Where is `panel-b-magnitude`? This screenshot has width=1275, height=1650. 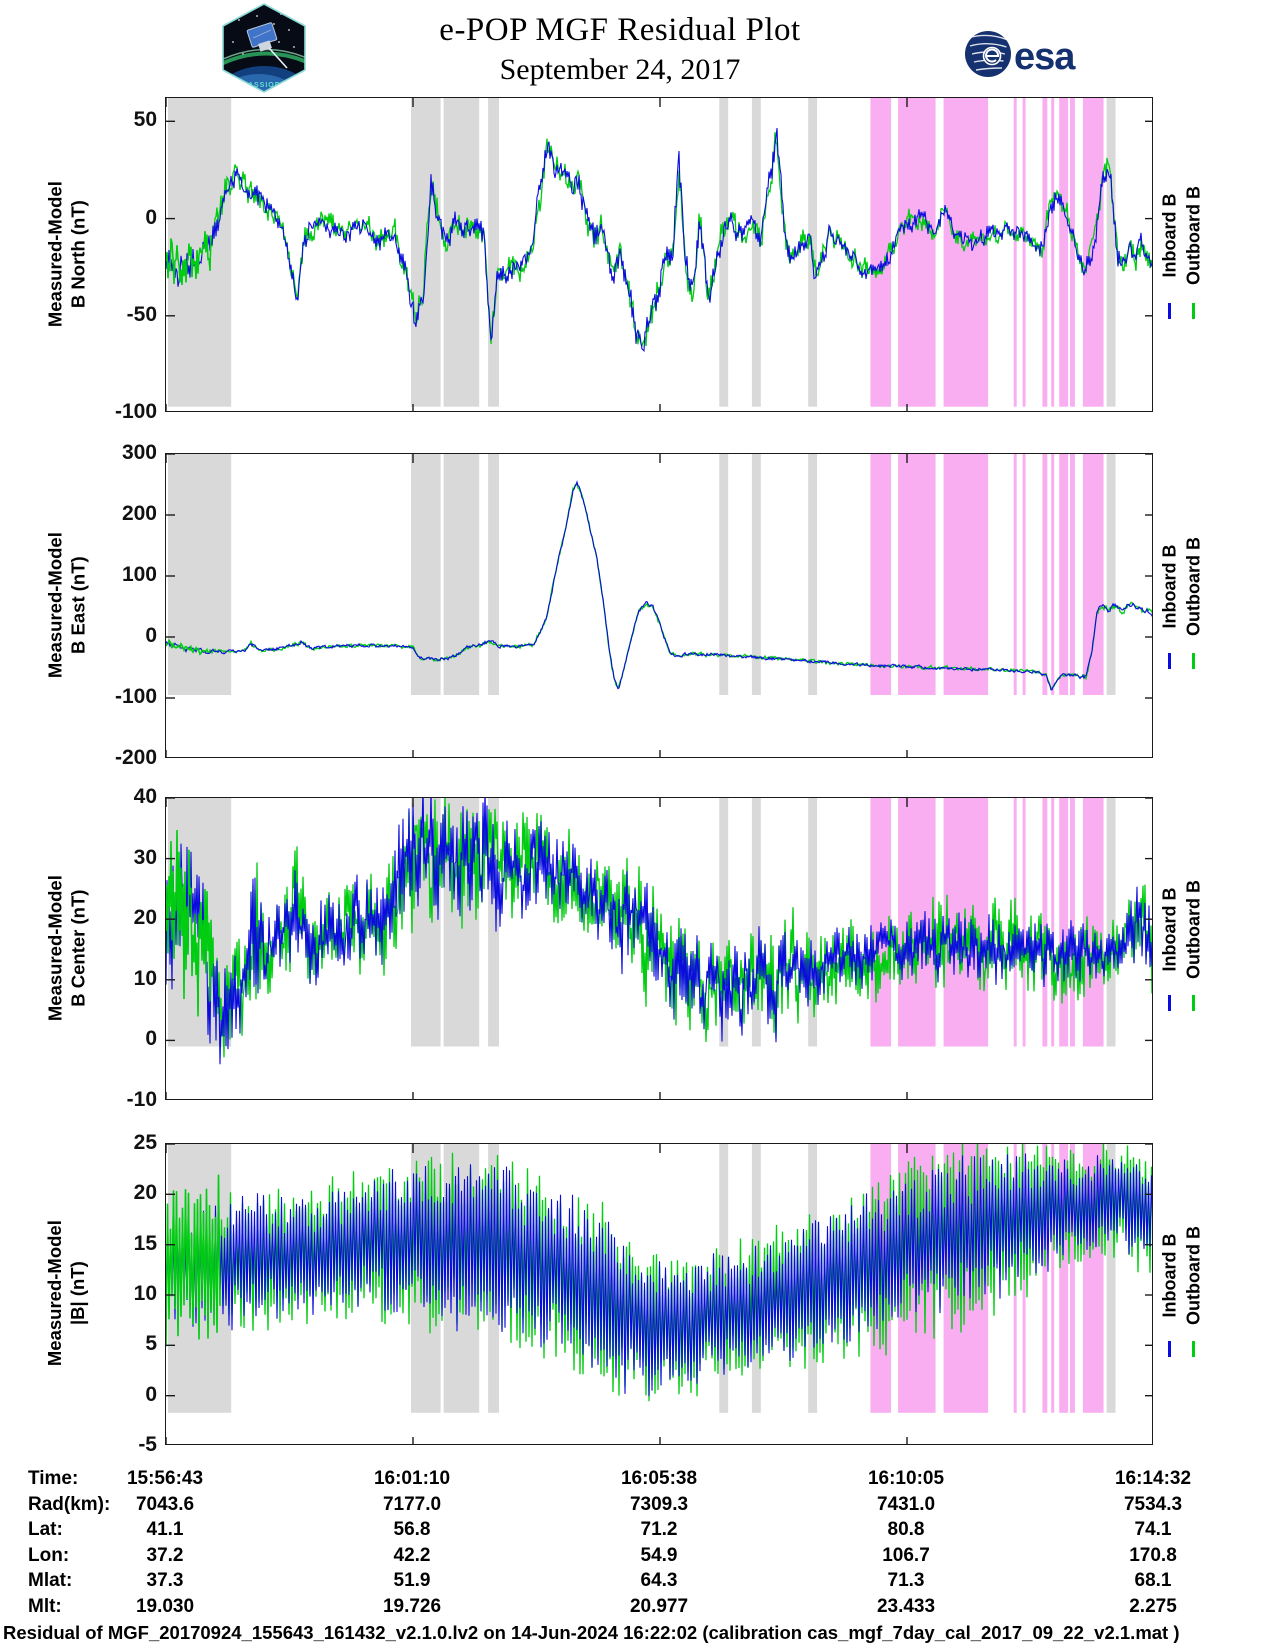 panel-b-magnitude is located at coordinates (659, 1294).